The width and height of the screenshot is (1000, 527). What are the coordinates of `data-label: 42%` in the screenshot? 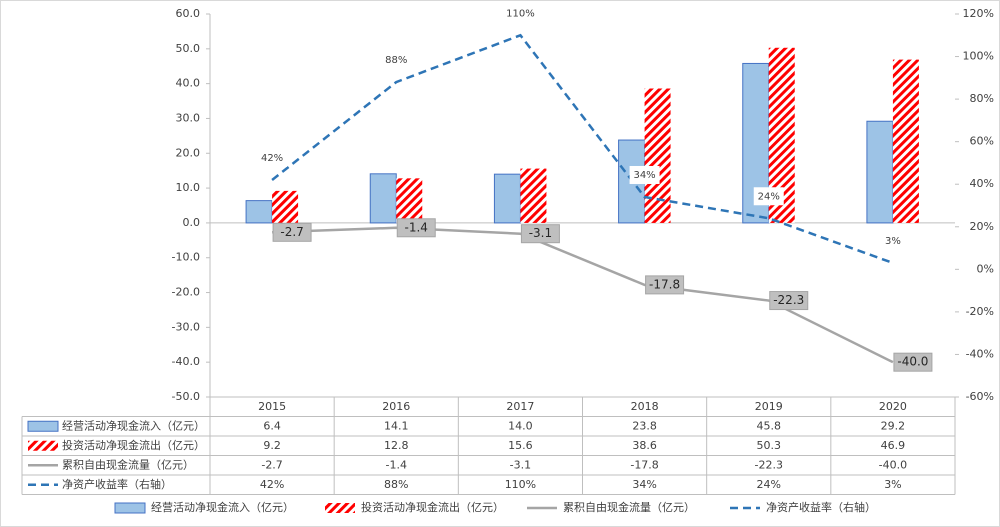 It's located at (272, 158).